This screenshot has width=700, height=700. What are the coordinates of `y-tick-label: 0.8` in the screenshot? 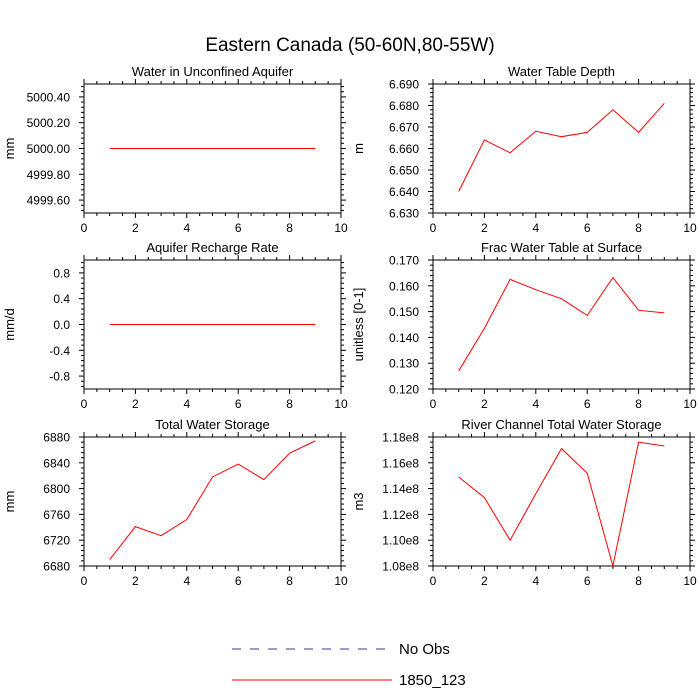 It's located at (61, 273).